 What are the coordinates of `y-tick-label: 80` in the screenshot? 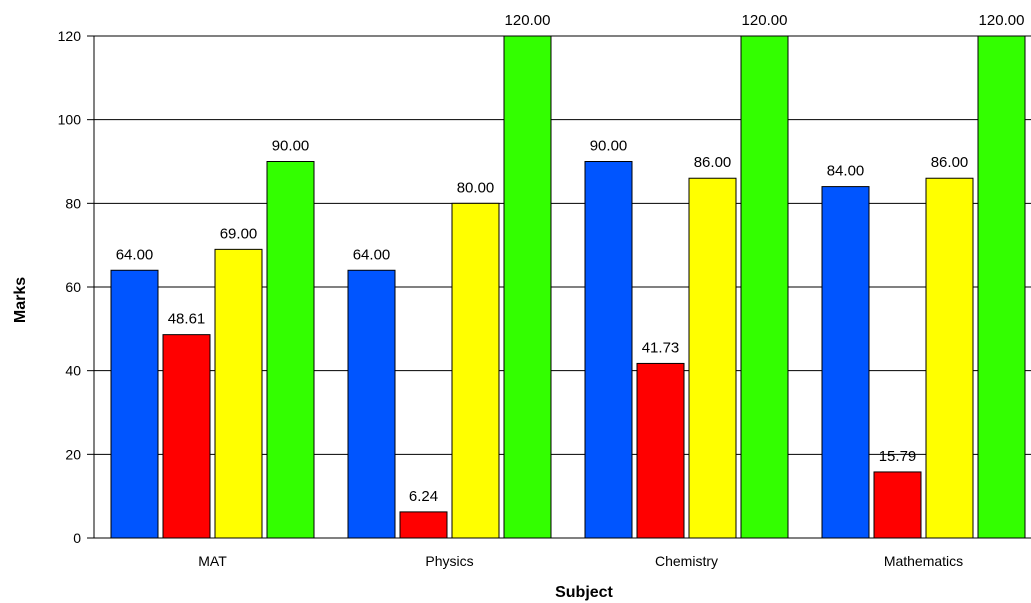 It's located at (73, 203).